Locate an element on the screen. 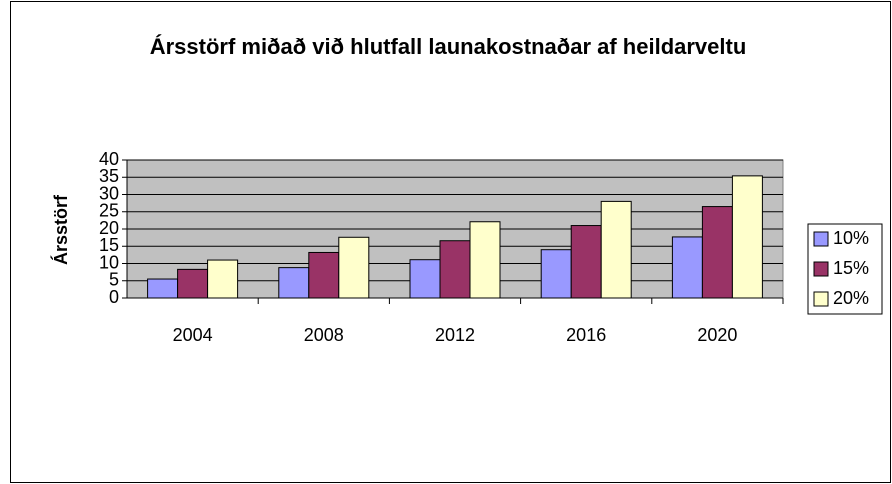 The image size is (892, 484). x-tick-label: 2008 is located at coordinates (324, 335).